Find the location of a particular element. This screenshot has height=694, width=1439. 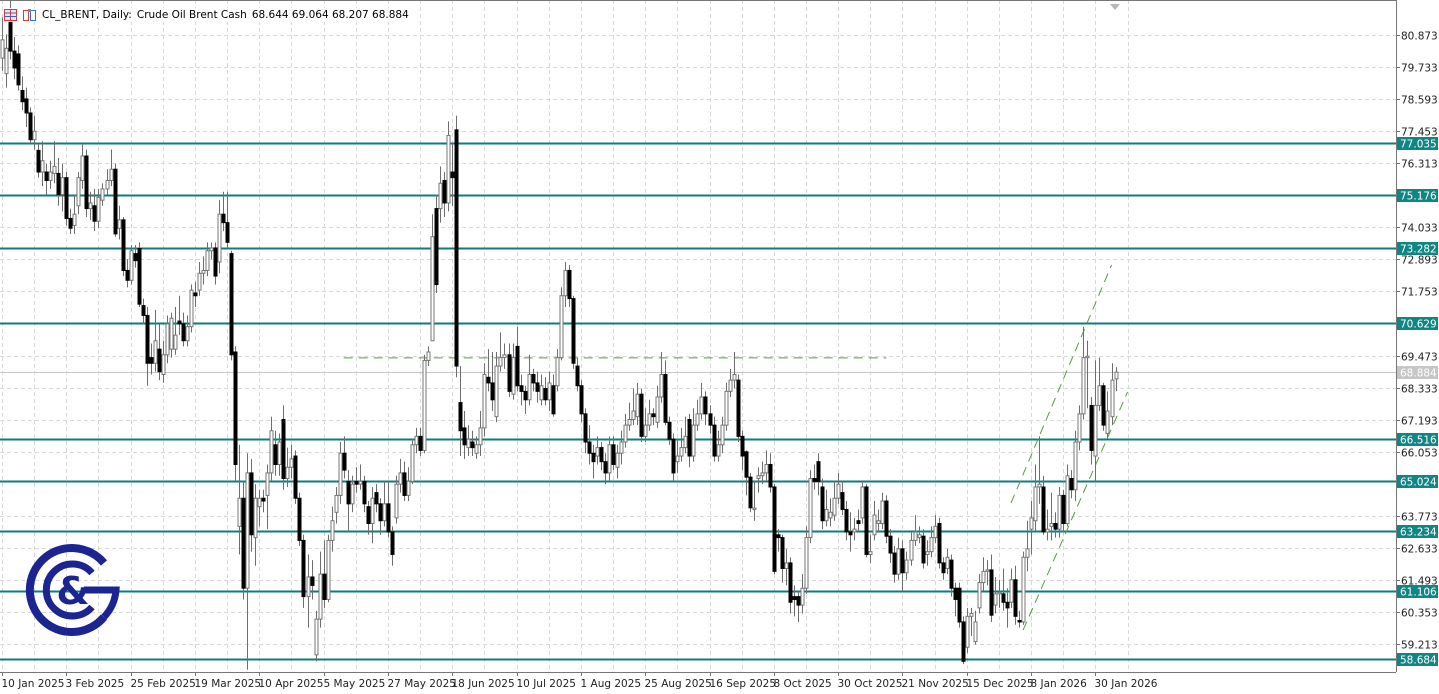

y-tick-label: 68.333 is located at coordinates (1419, 390).